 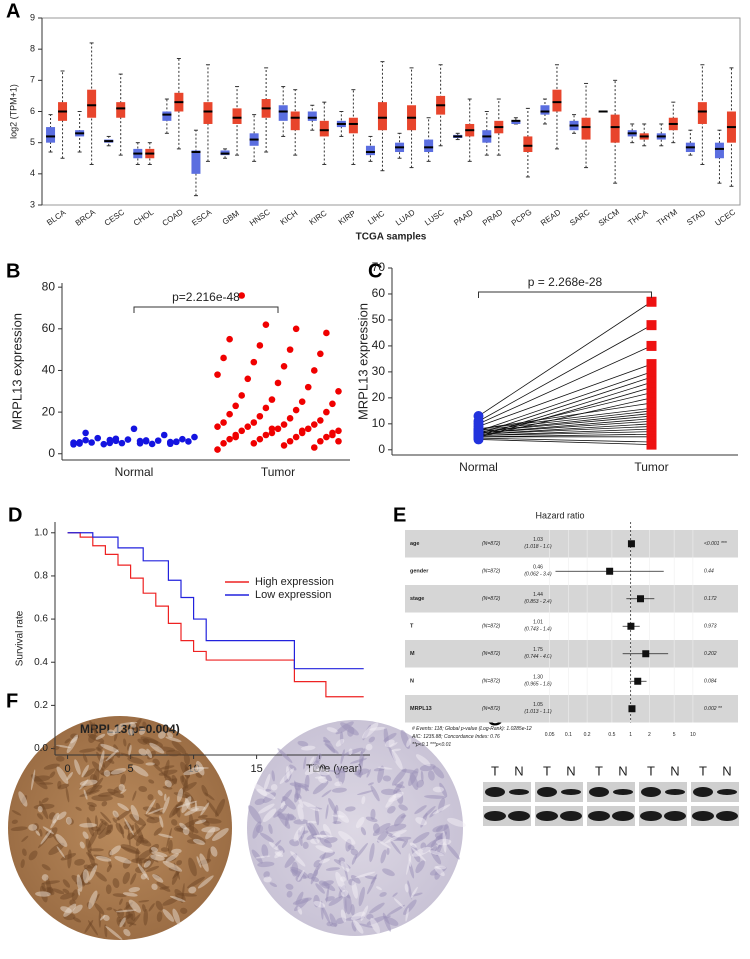 What do you see at coordinates (538, 623) in the screenshot?
I see `hr-label: 1.01` at bounding box center [538, 623].